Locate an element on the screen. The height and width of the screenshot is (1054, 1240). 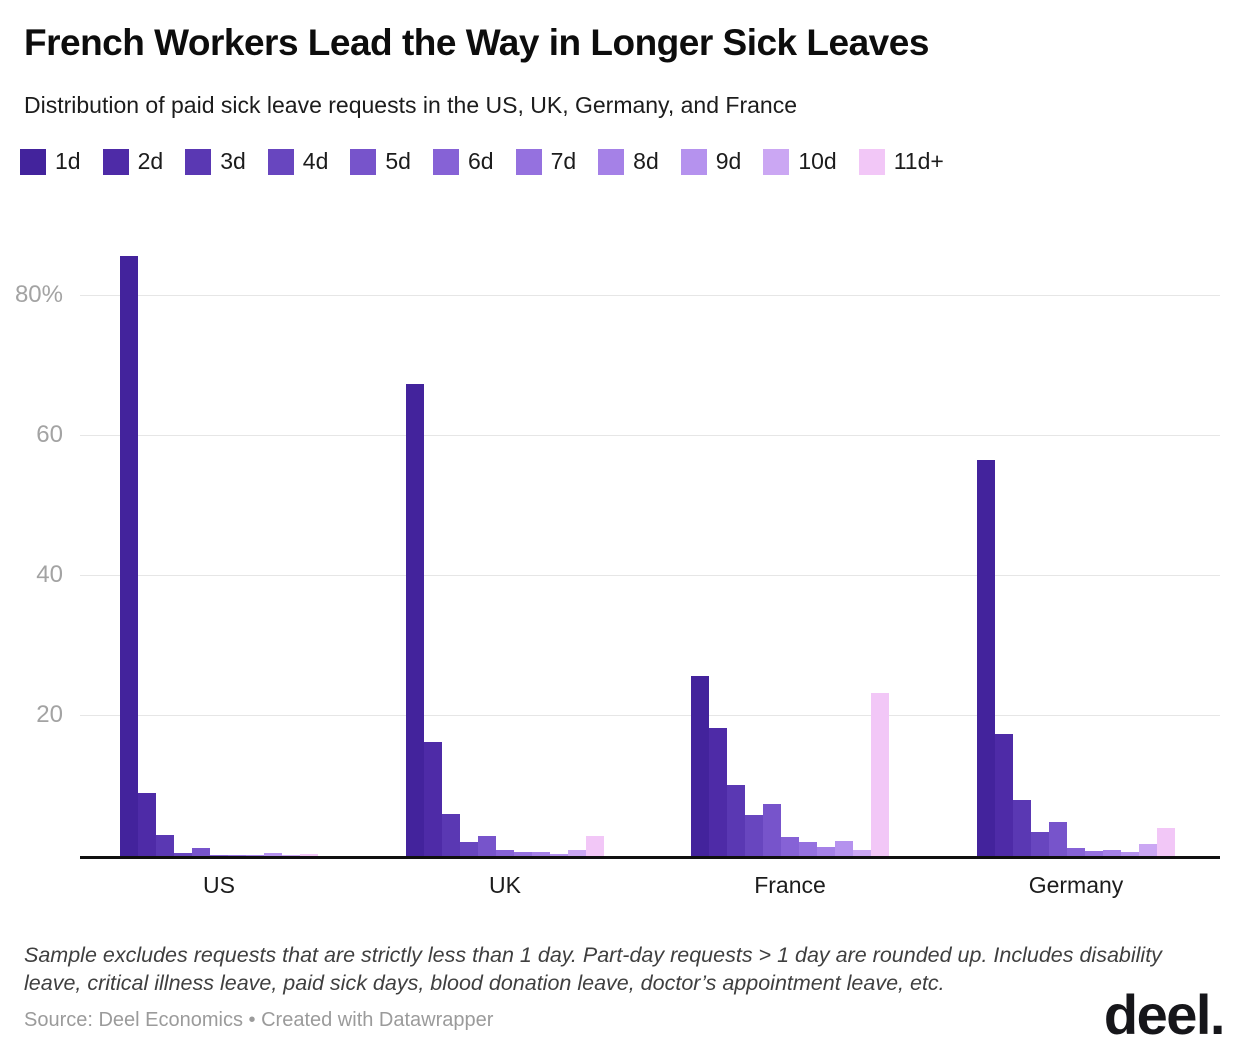
bar-us-3d is located at coordinates (165, 845).